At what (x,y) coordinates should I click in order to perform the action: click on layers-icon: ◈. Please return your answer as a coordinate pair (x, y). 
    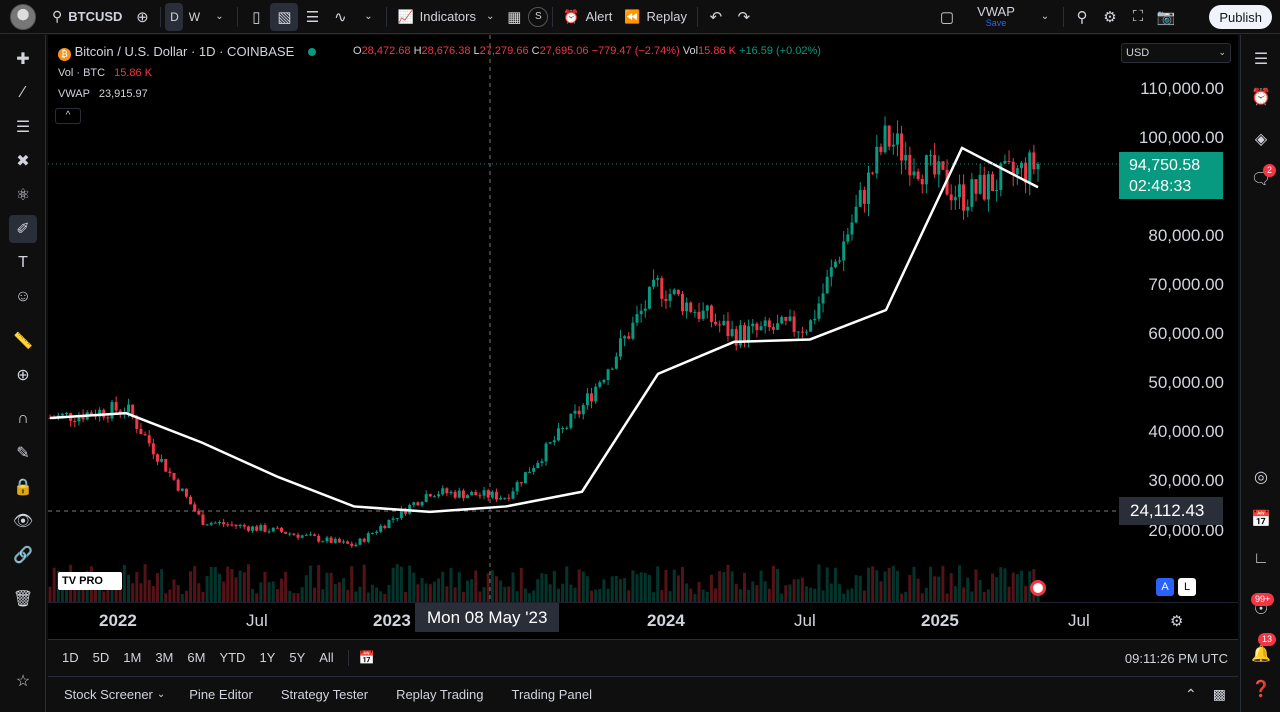
    Looking at the image, I should click on (1261, 139).